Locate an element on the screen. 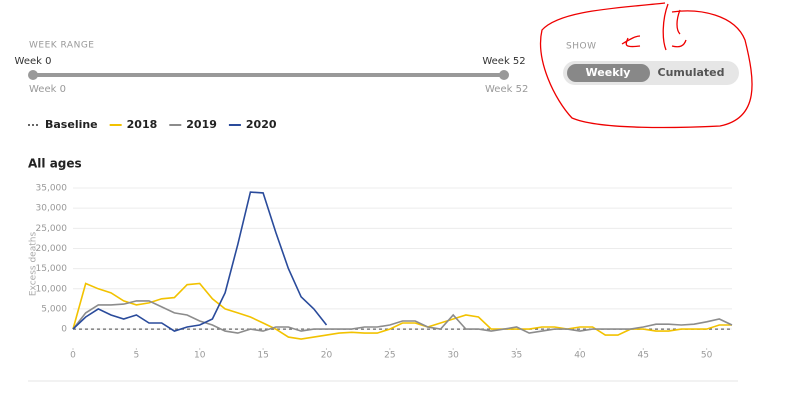 This screenshot has height=400, width=800. x-tick-label: 25 is located at coordinates (389, 356).